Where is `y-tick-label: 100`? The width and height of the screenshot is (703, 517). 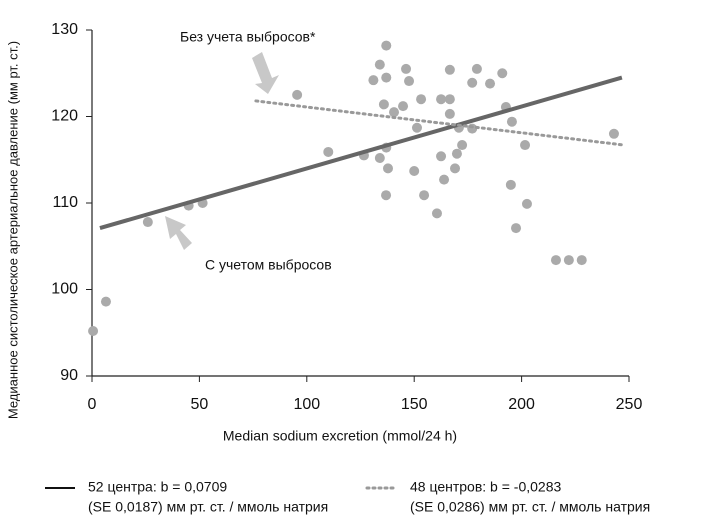 y-tick-label: 100 is located at coordinates (64, 289).